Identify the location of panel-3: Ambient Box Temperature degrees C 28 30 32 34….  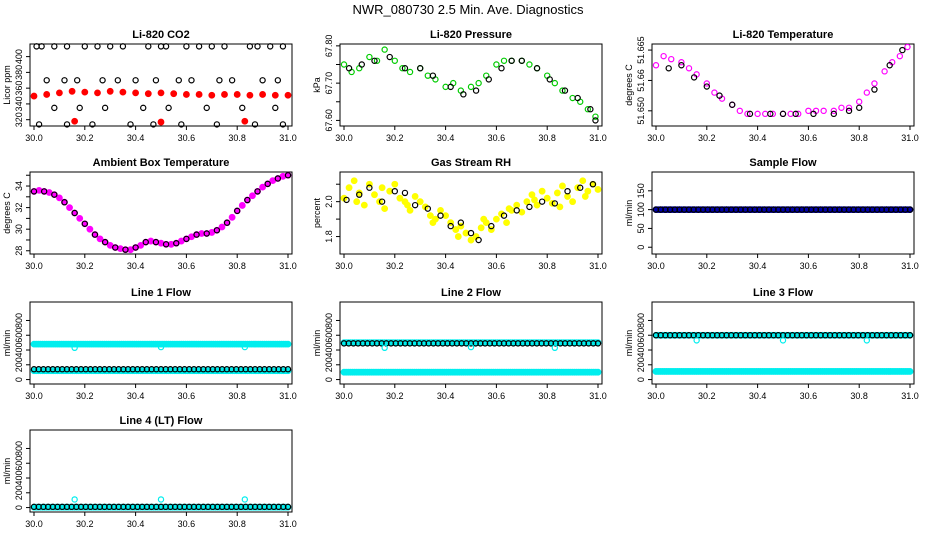
(149, 214).